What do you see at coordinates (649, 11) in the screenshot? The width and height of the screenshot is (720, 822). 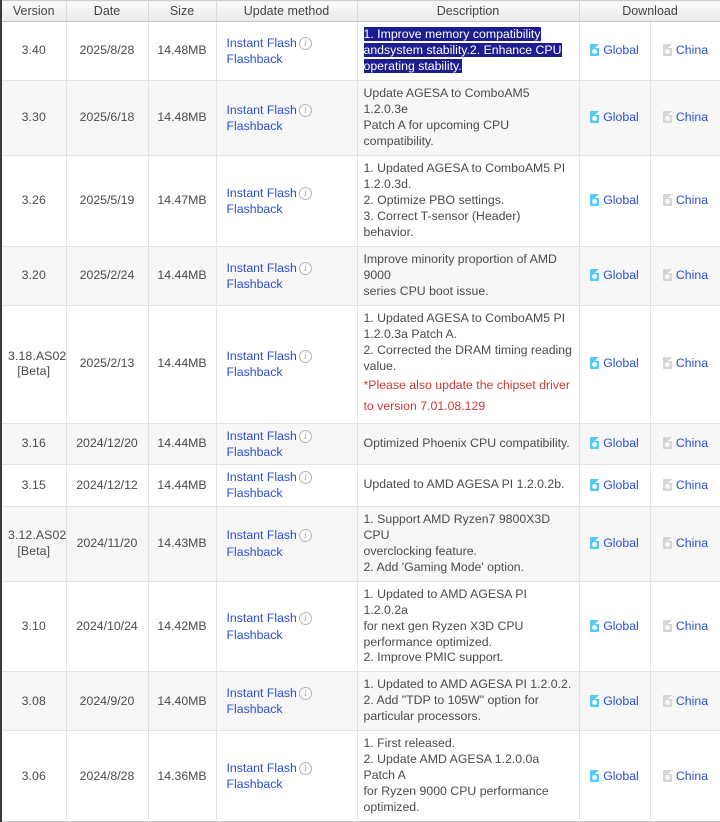 I see `column-header-download: Download` at bounding box center [649, 11].